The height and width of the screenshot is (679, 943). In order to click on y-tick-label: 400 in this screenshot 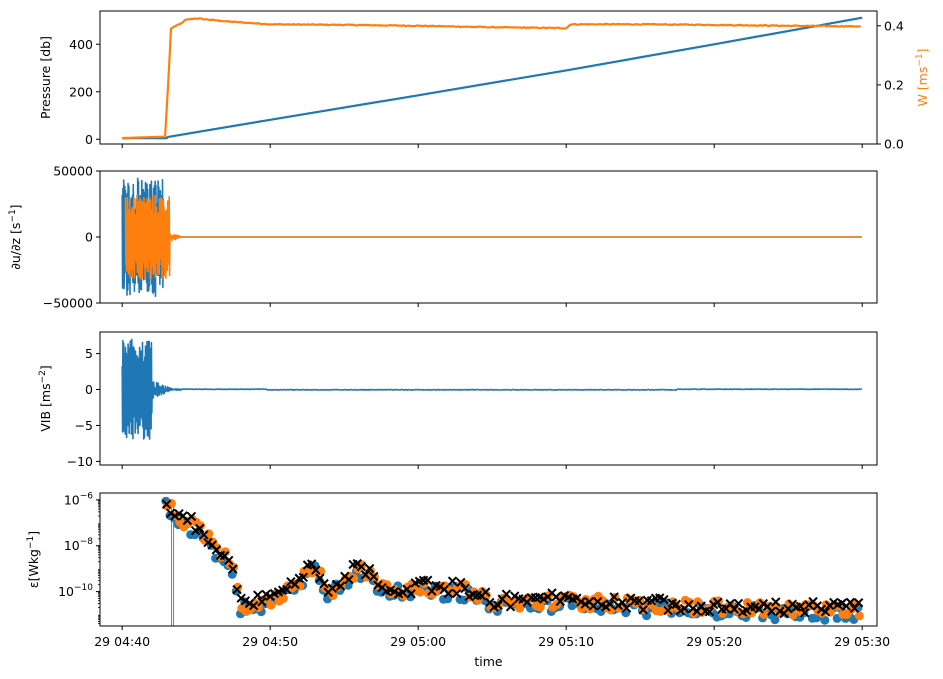, I will do `click(81, 44)`.